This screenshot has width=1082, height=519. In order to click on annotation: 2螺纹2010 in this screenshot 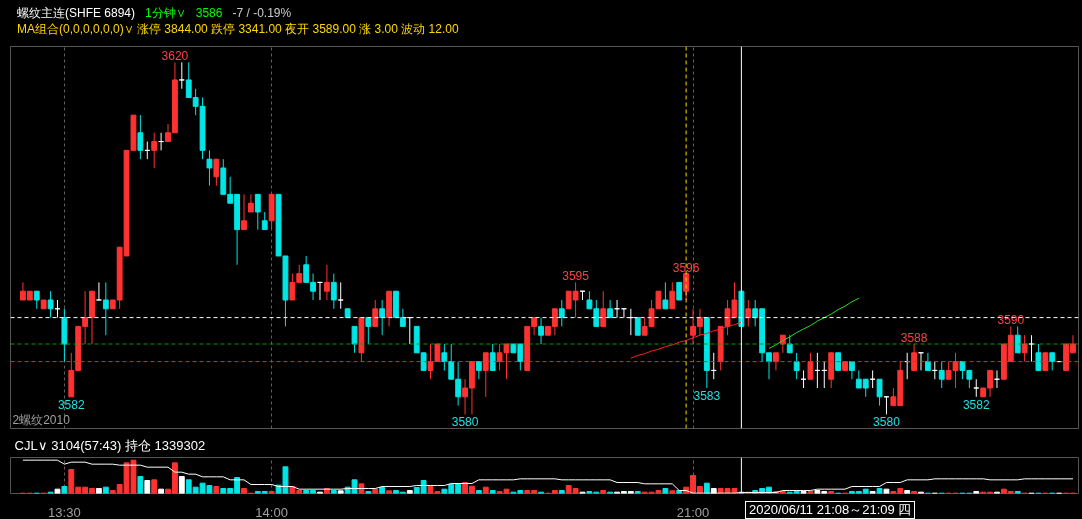, I will do `click(41, 419)`.